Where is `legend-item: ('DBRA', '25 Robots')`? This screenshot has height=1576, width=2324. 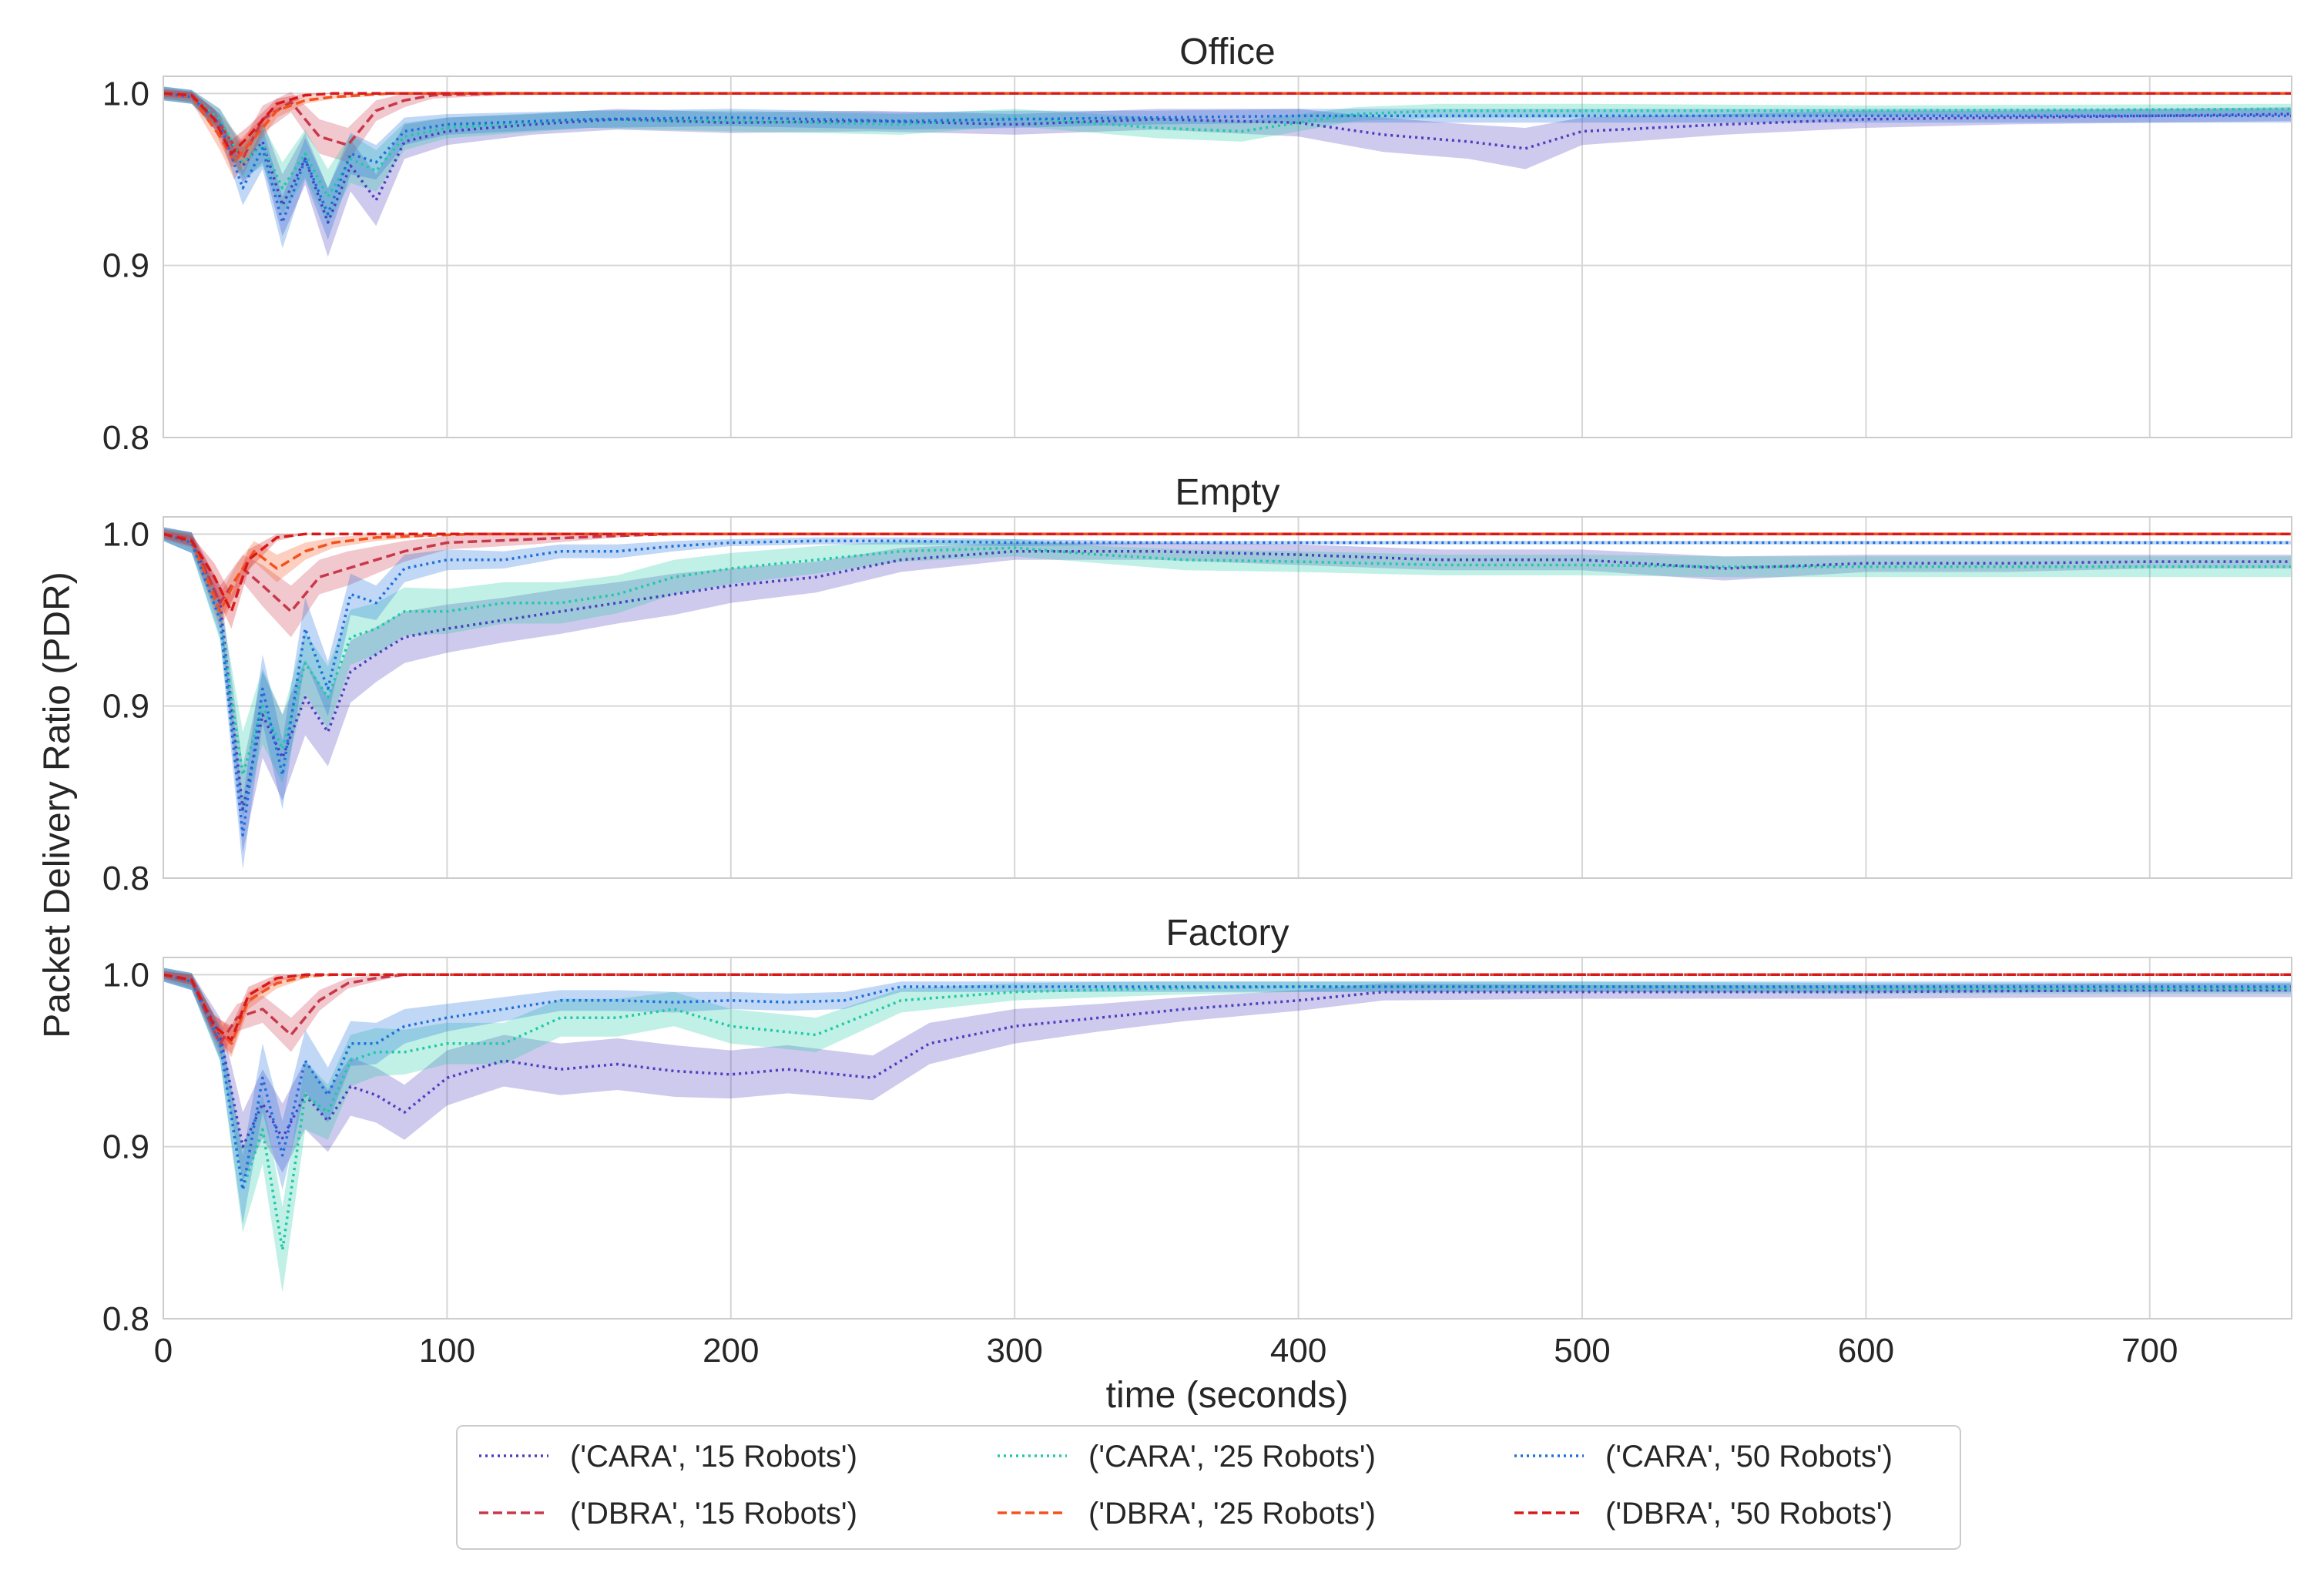 legend-item: ('DBRA', '25 Robots') is located at coordinates (1187, 1514).